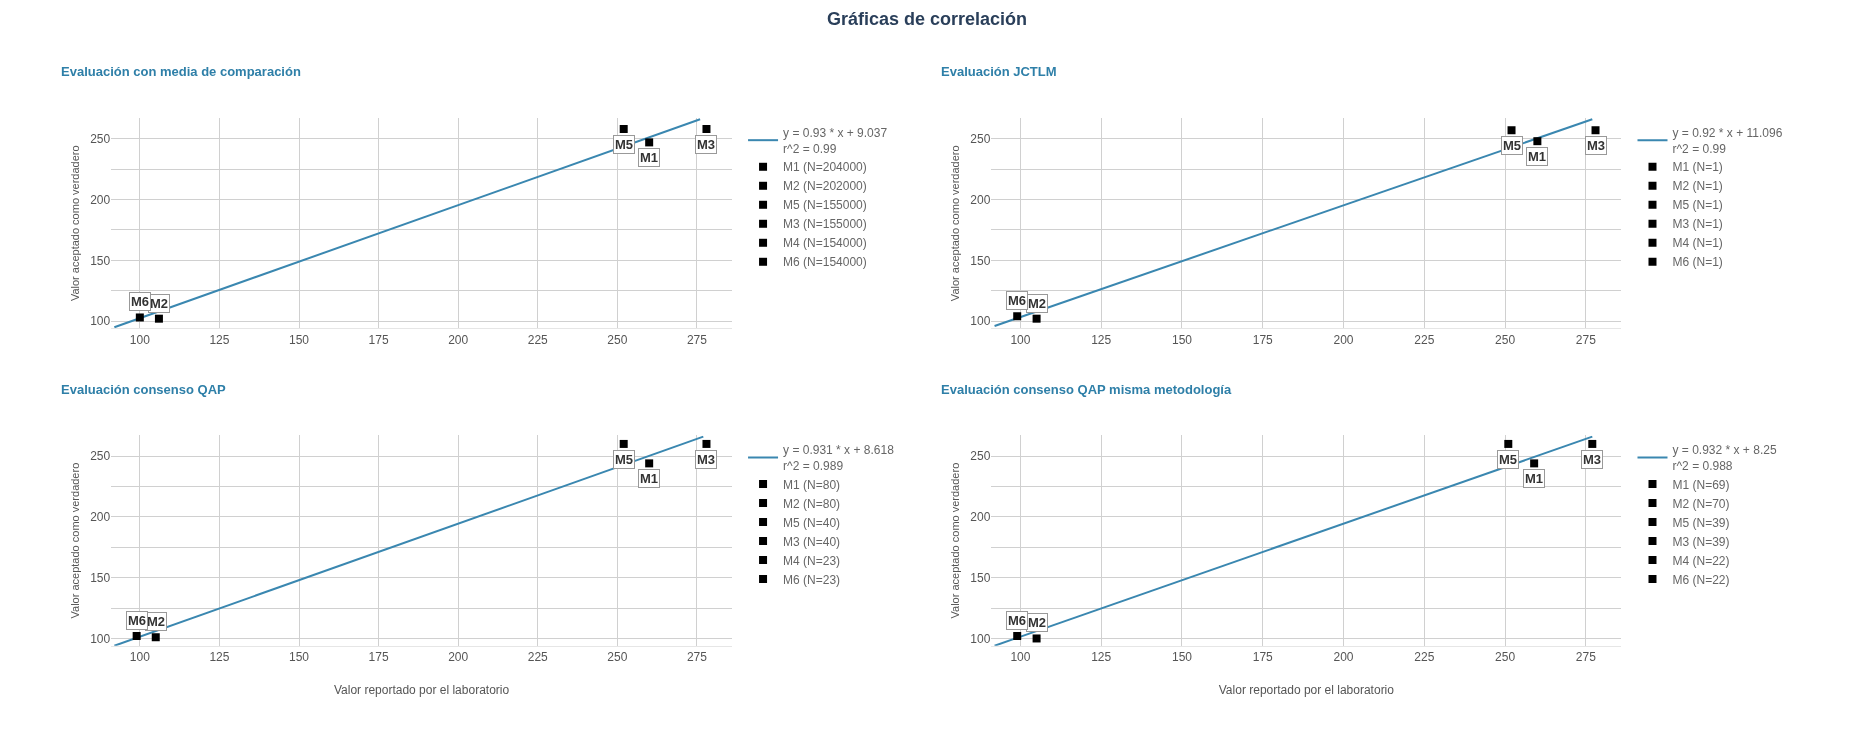  Describe the element at coordinates (1701, 579) in the screenshot. I see `legend-label: M6 (N=22)` at that location.